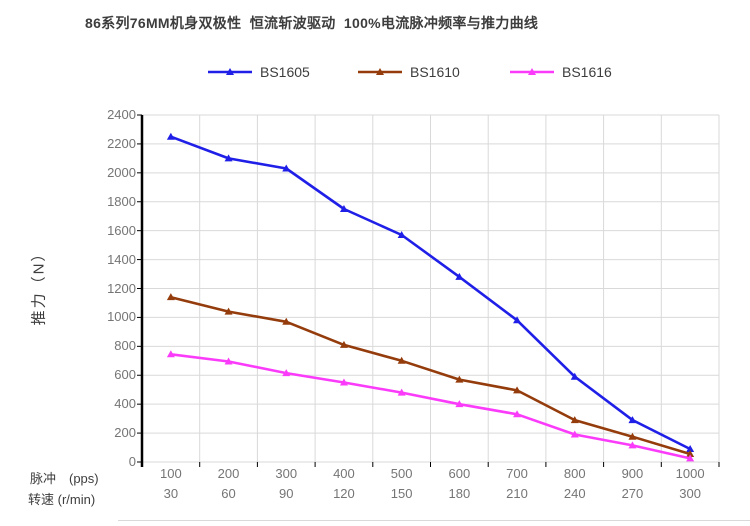 This screenshot has width=750, height=526. Describe the element at coordinates (171, 493) in the screenshot. I see `x-tick-label: 30` at that location.